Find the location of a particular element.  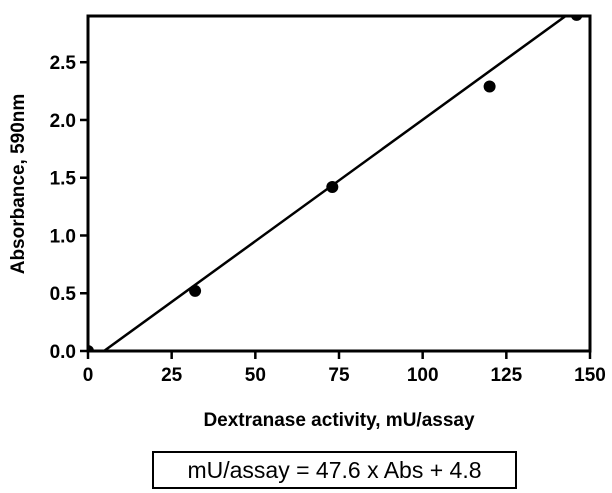

y-axis-ticks: 0.0 0.5 1.0 1.5 2.0 2.5 is located at coordinates (69, 208).